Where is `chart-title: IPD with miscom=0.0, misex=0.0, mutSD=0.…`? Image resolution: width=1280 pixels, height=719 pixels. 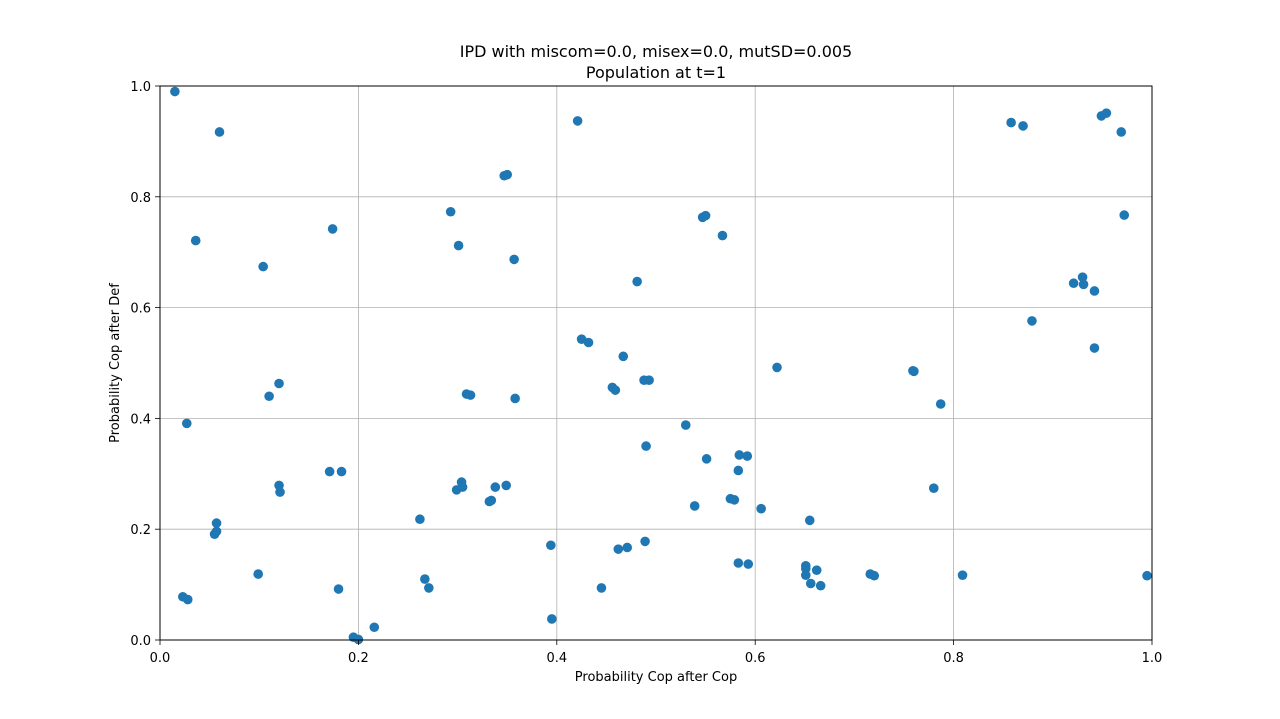
chart-title: IPD with miscom=0.0, misex=0.0, mutSD=0.… is located at coordinates (656, 51).